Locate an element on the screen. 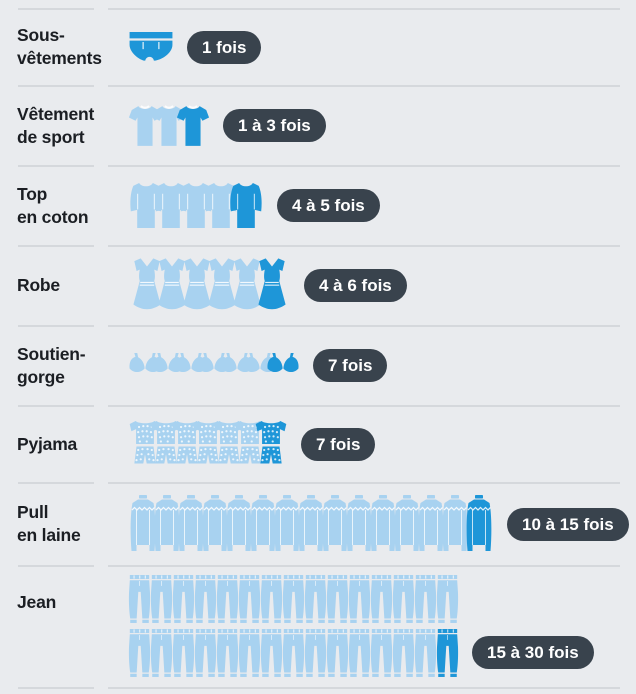 This screenshot has width=636, height=694. jeans-icon-group is located at coordinates (293, 627).